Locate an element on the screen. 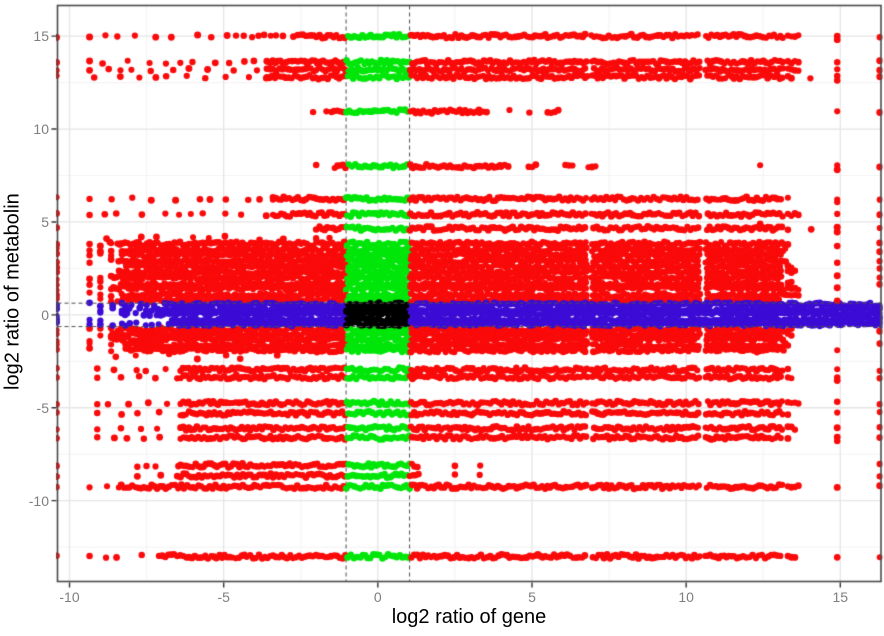  y-tick-label: 5 is located at coordinates (45, 221).